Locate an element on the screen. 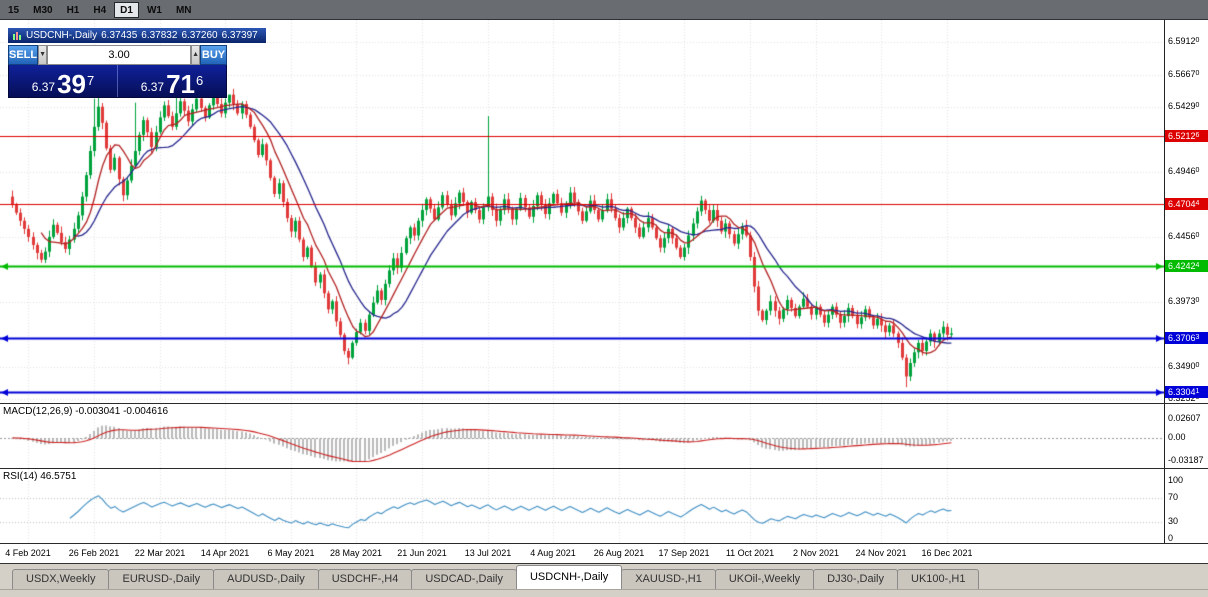 The image size is (1208, 597). chart-tab-usdcad-daily: USDCAD-,Daily is located at coordinates (464, 579).